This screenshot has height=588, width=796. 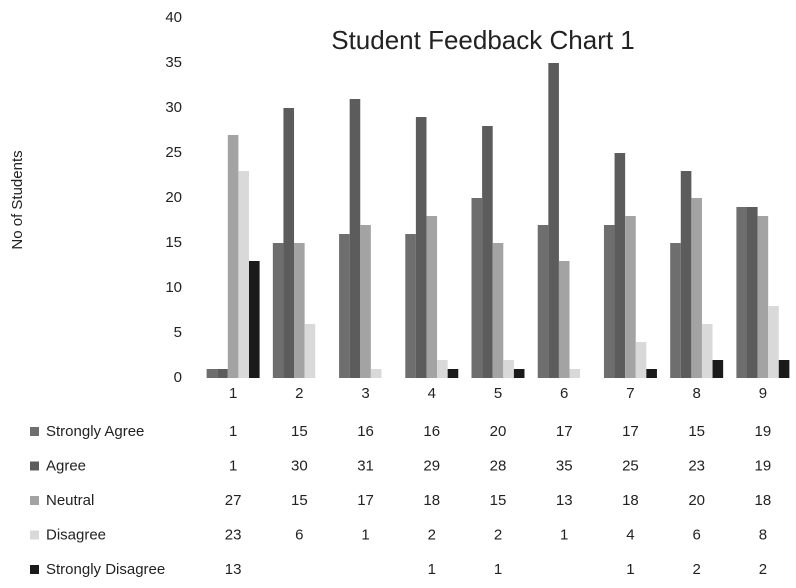 What do you see at coordinates (173, 152) in the screenshot?
I see `y-tick-label: 25` at bounding box center [173, 152].